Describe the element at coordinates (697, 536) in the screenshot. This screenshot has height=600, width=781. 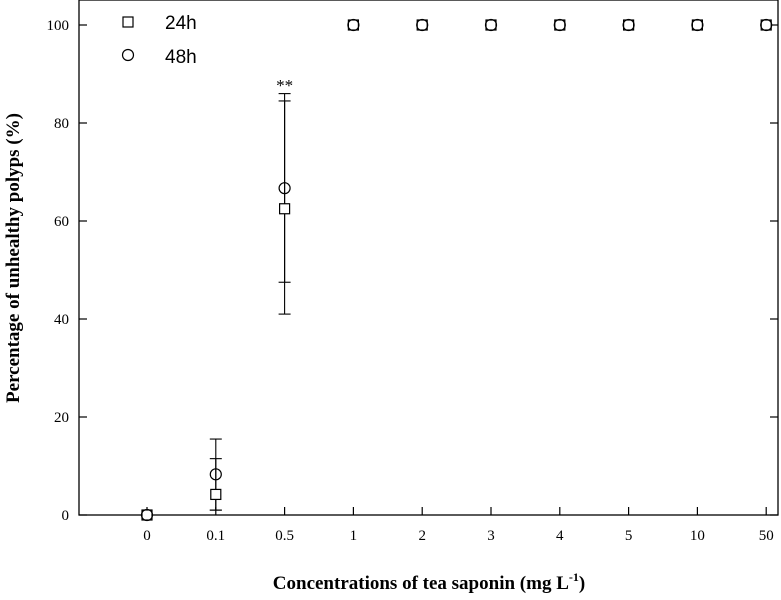
I see `x-tick-label: 10` at that location.